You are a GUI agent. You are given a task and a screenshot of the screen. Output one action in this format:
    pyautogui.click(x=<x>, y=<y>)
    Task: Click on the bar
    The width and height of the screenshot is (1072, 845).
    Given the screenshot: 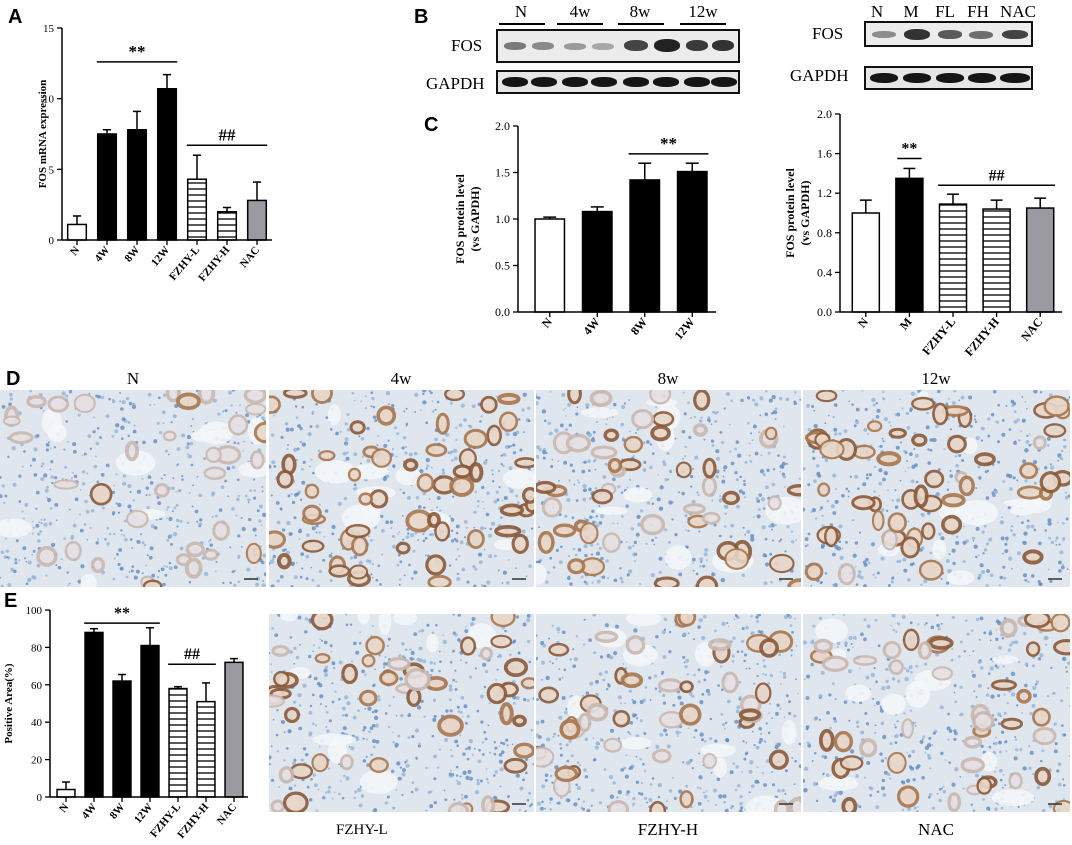 What is the action you would take?
    pyautogui.click(x=122, y=739)
    